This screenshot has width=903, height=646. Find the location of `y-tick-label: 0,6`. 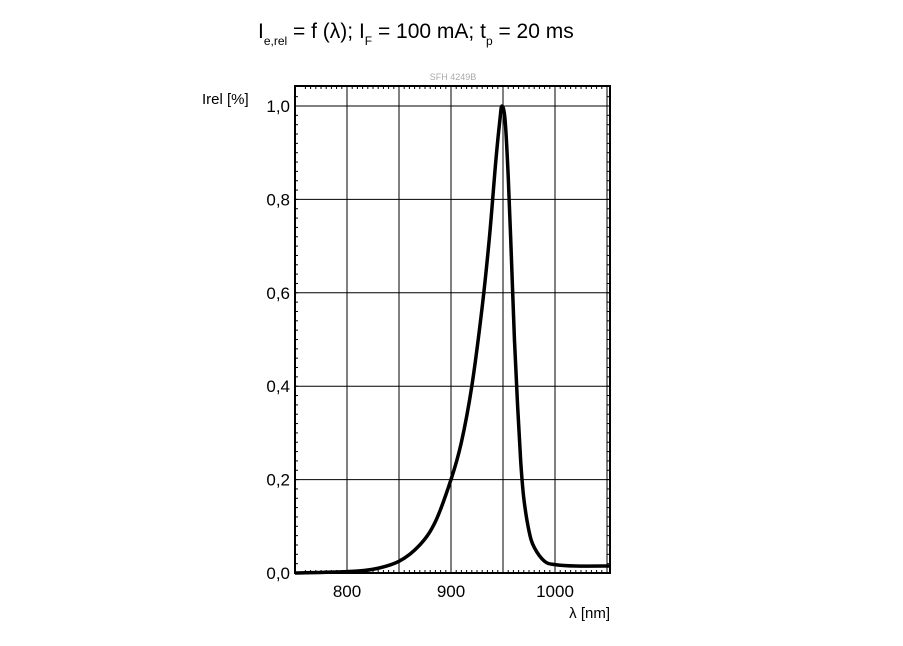

y-tick-label: 0,6 is located at coordinates (278, 293).